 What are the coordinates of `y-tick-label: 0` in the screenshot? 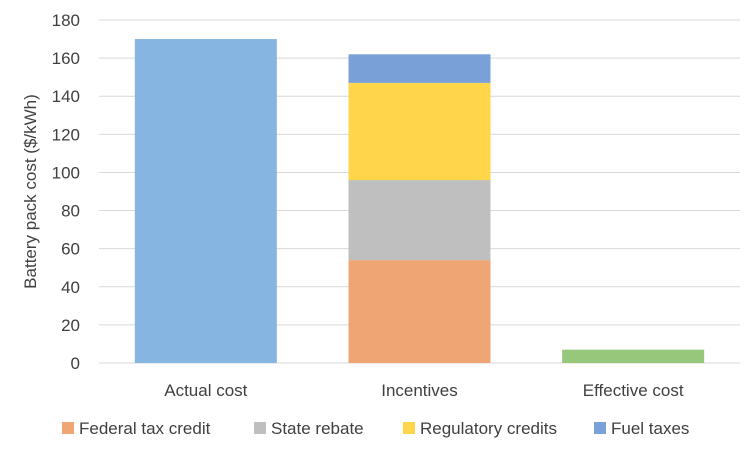 It's located at (75, 363).